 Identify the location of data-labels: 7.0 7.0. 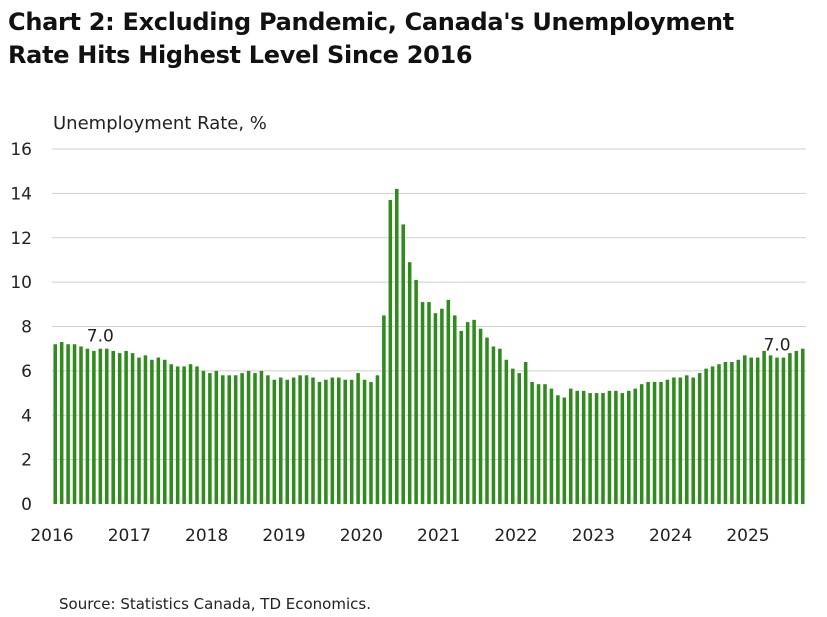
(439, 341).